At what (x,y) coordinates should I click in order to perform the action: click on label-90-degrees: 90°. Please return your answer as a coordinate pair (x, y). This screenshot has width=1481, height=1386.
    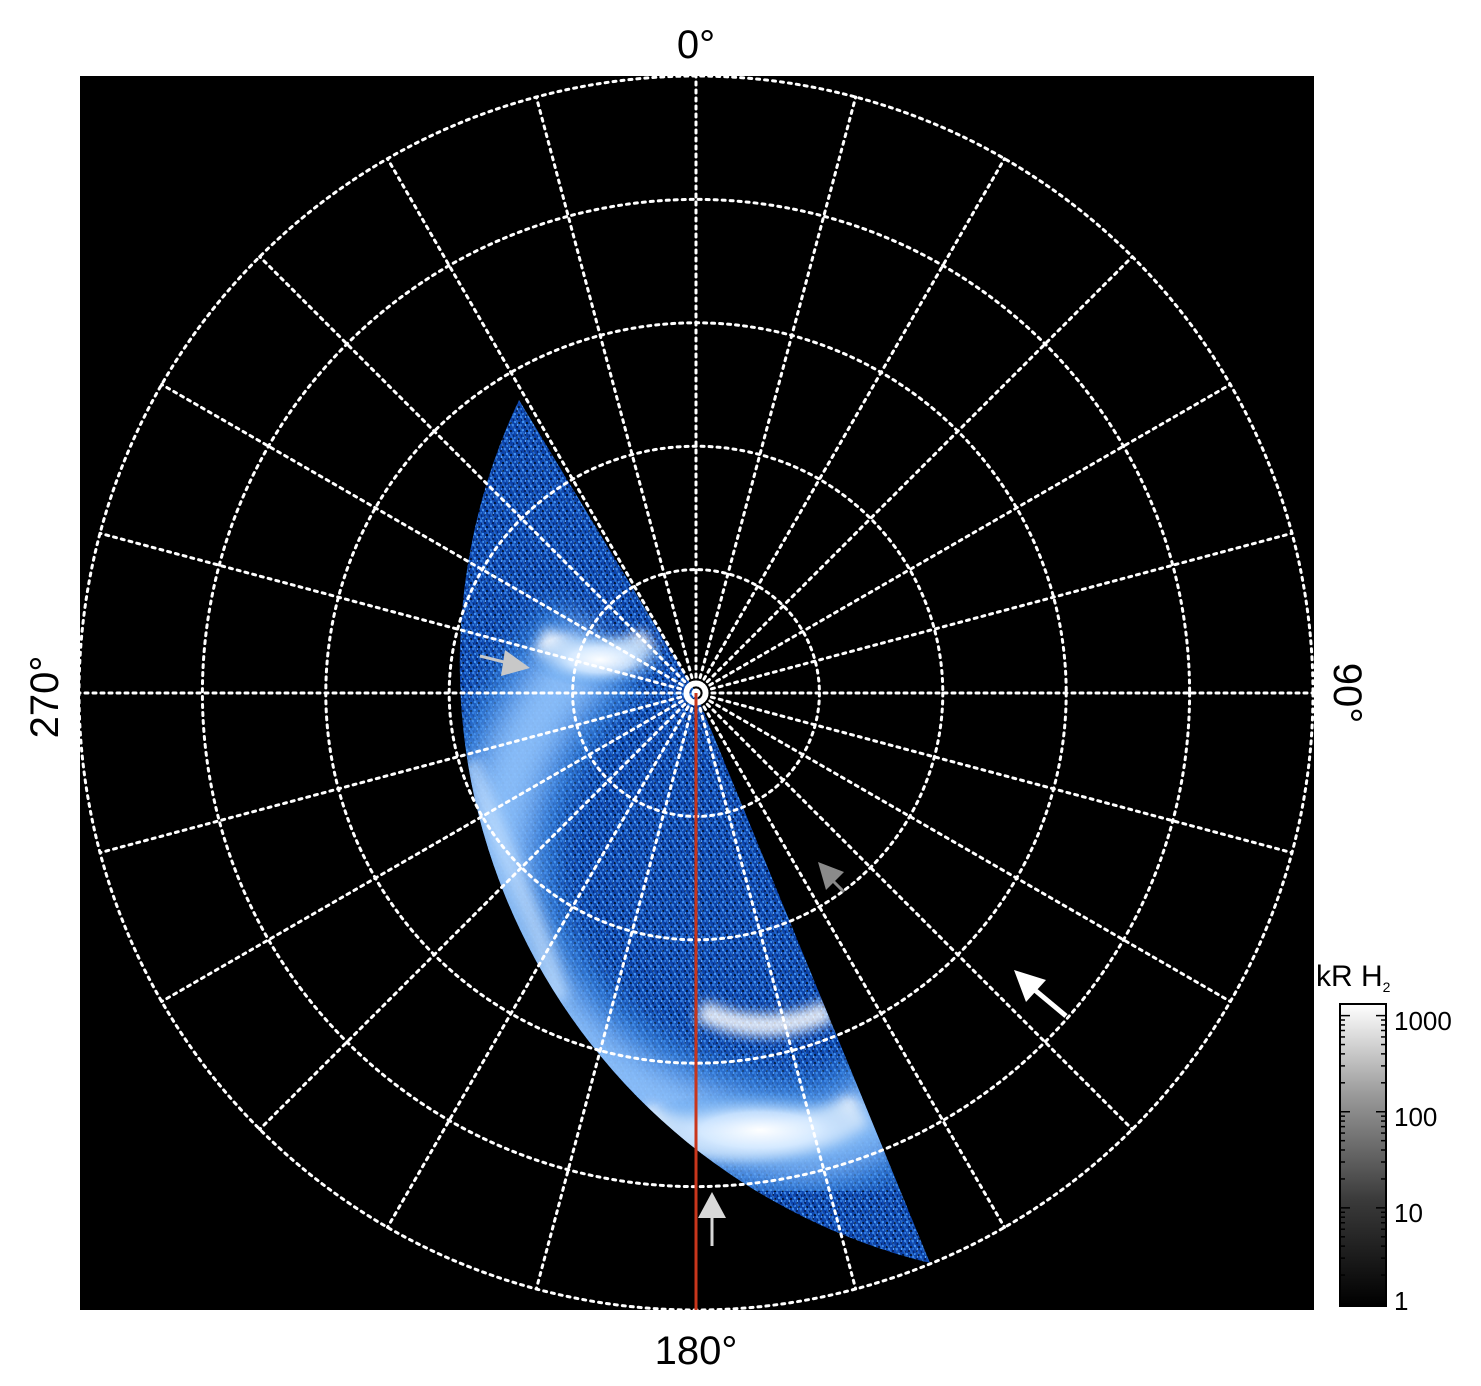
    Looking at the image, I should click on (1347, 693).